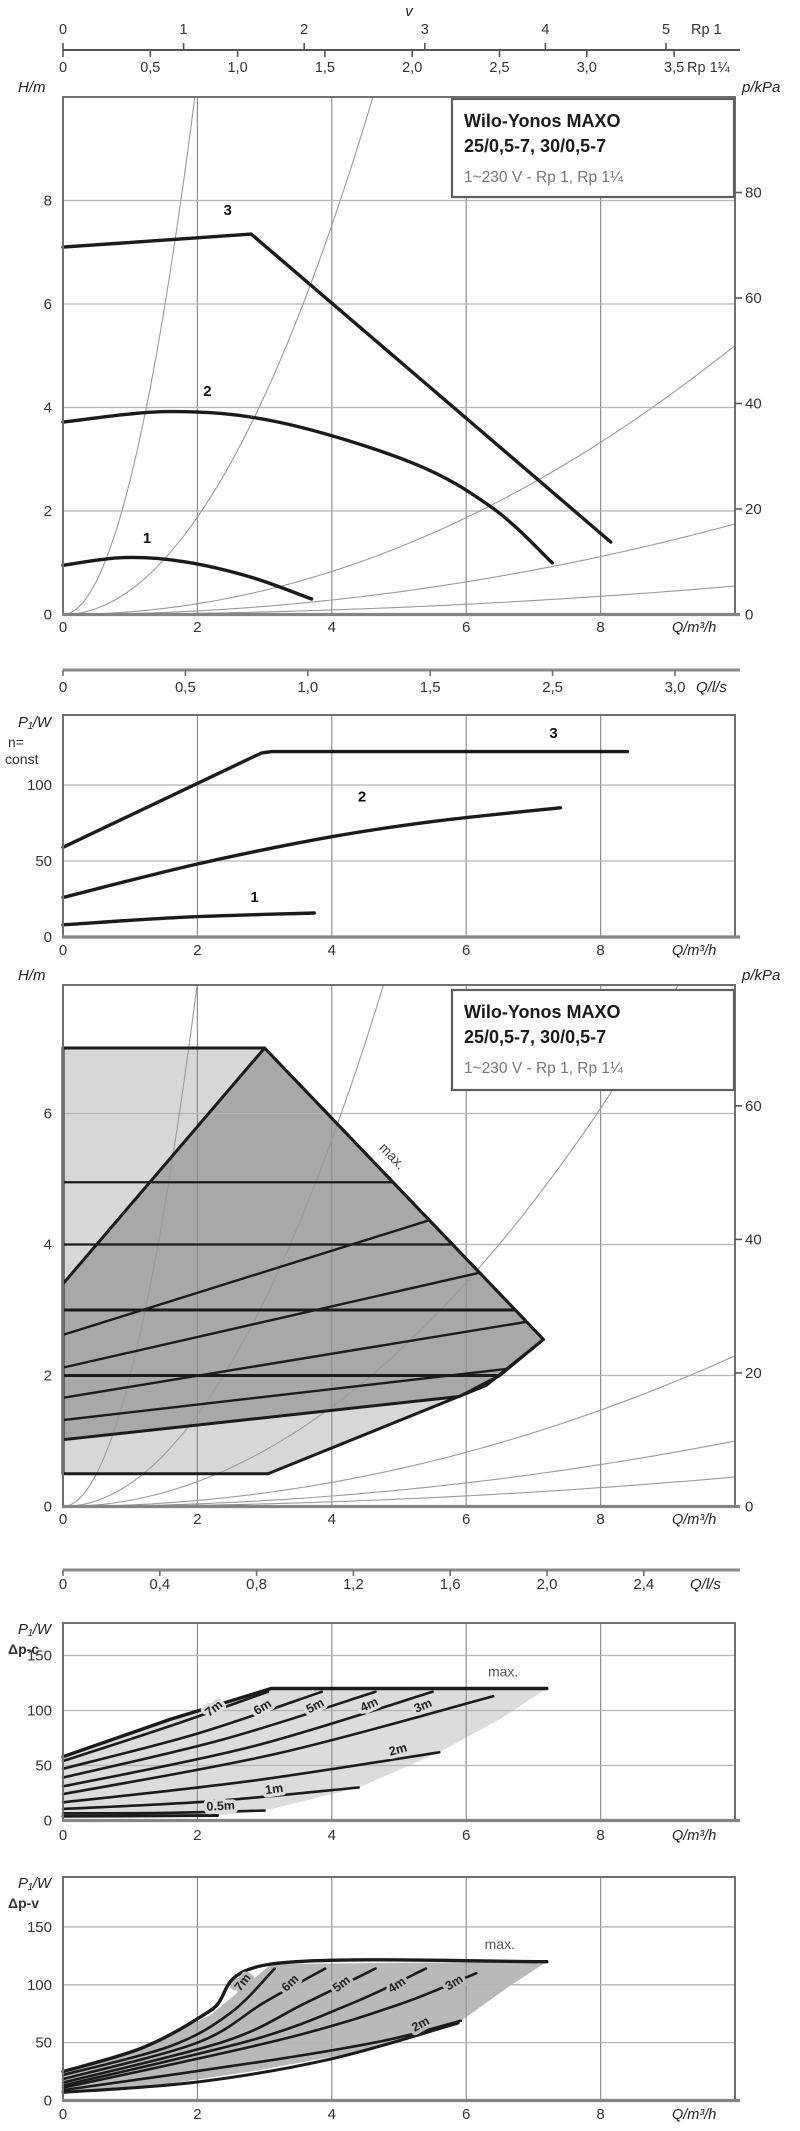 This screenshot has width=800, height=2131. What do you see at coordinates (274, 1789) in the screenshot?
I see `head-setting-label: 1m` at bounding box center [274, 1789].